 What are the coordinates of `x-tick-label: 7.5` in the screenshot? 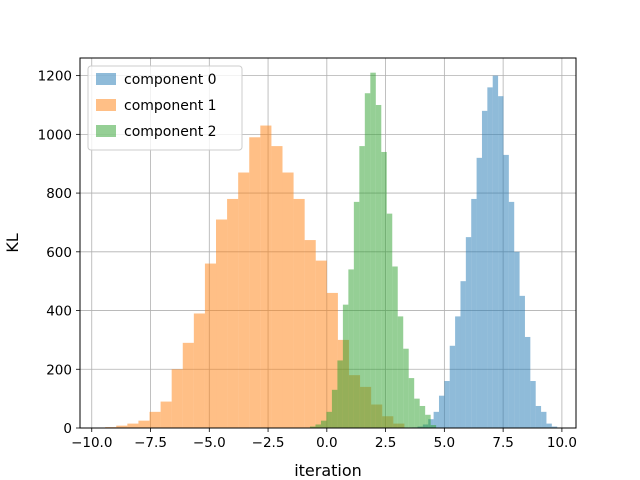 It's located at (502, 443).